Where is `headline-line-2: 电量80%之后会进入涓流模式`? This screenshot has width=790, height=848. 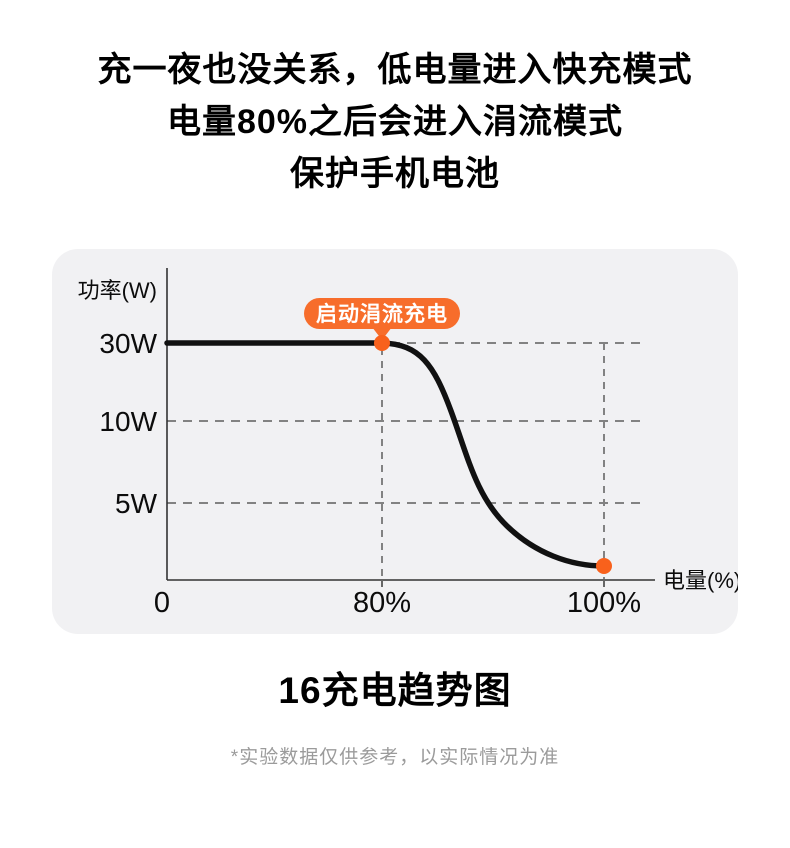
headline-line-2: 电量80%之后会进入涓流模式 is located at coordinates (395, 122).